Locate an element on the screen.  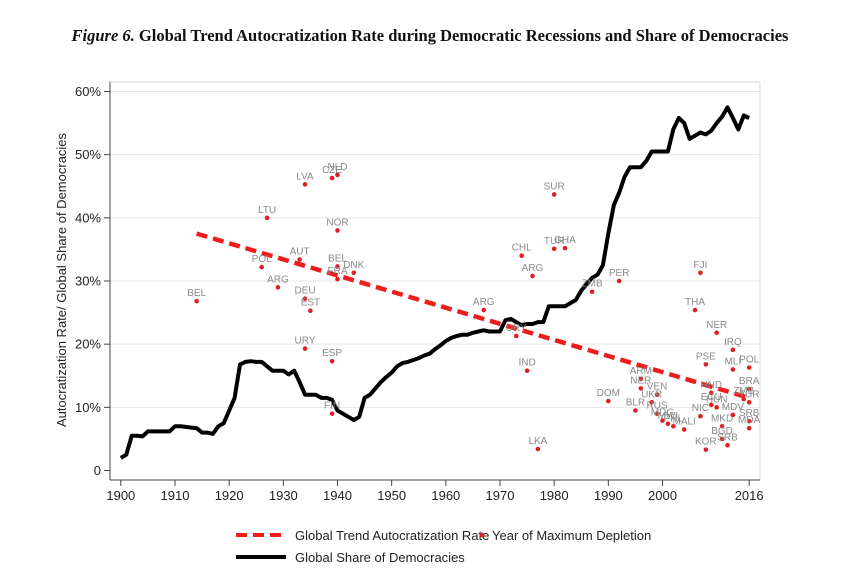
x-tick-label: 2000 is located at coordinates (662, 495).